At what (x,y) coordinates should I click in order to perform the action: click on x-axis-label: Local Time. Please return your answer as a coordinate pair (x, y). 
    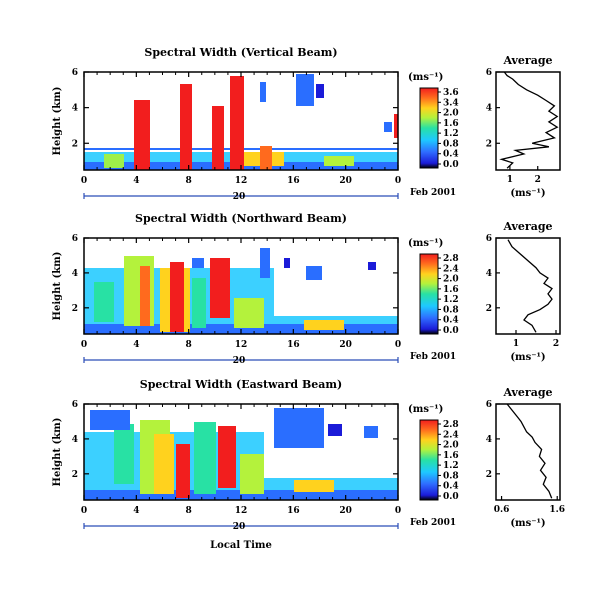
    Looking at the image, I should click on (241, 545).